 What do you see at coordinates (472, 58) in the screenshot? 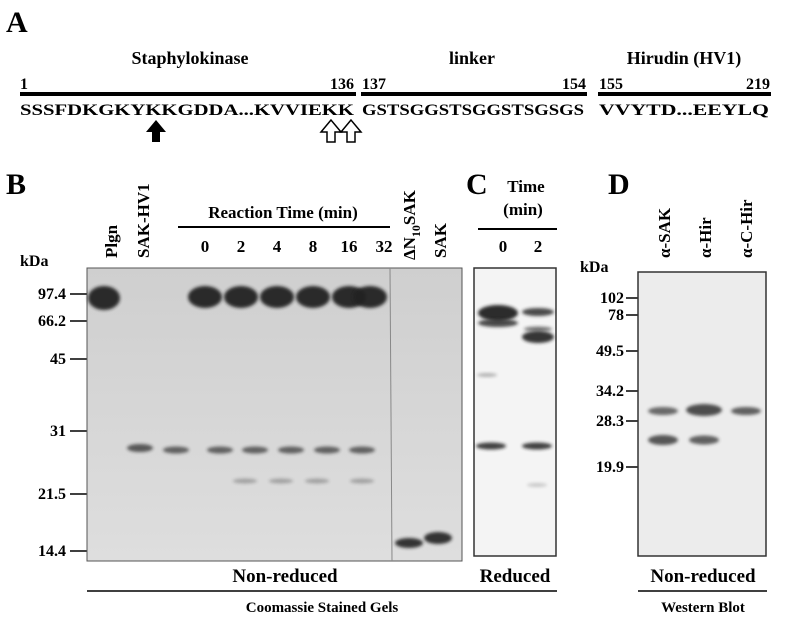
I see `domain-title: linker` at bounding box center [472, 58].